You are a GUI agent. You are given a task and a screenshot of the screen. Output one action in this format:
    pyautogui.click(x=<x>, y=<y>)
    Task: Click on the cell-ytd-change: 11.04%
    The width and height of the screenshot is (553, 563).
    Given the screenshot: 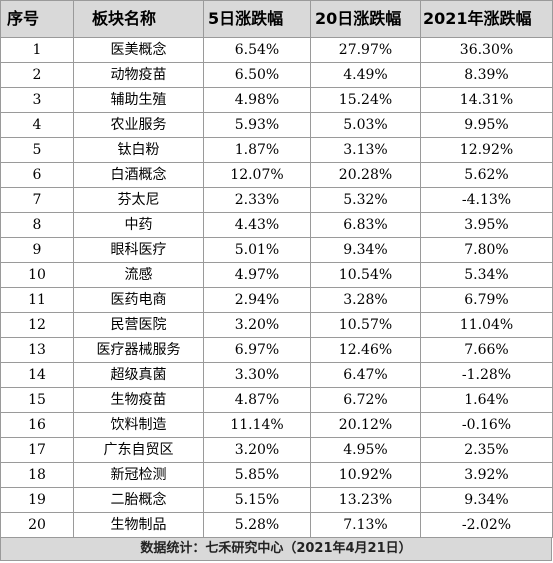 What is the action you would take?
    pyautogui.click(x=486, y=325)
    